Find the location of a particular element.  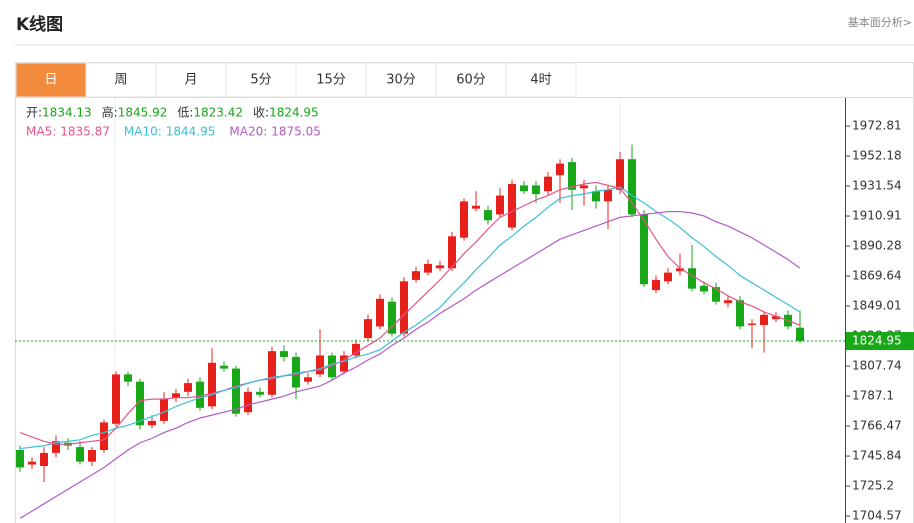

tab-label: 60分 is located at coordinates (471, 80).